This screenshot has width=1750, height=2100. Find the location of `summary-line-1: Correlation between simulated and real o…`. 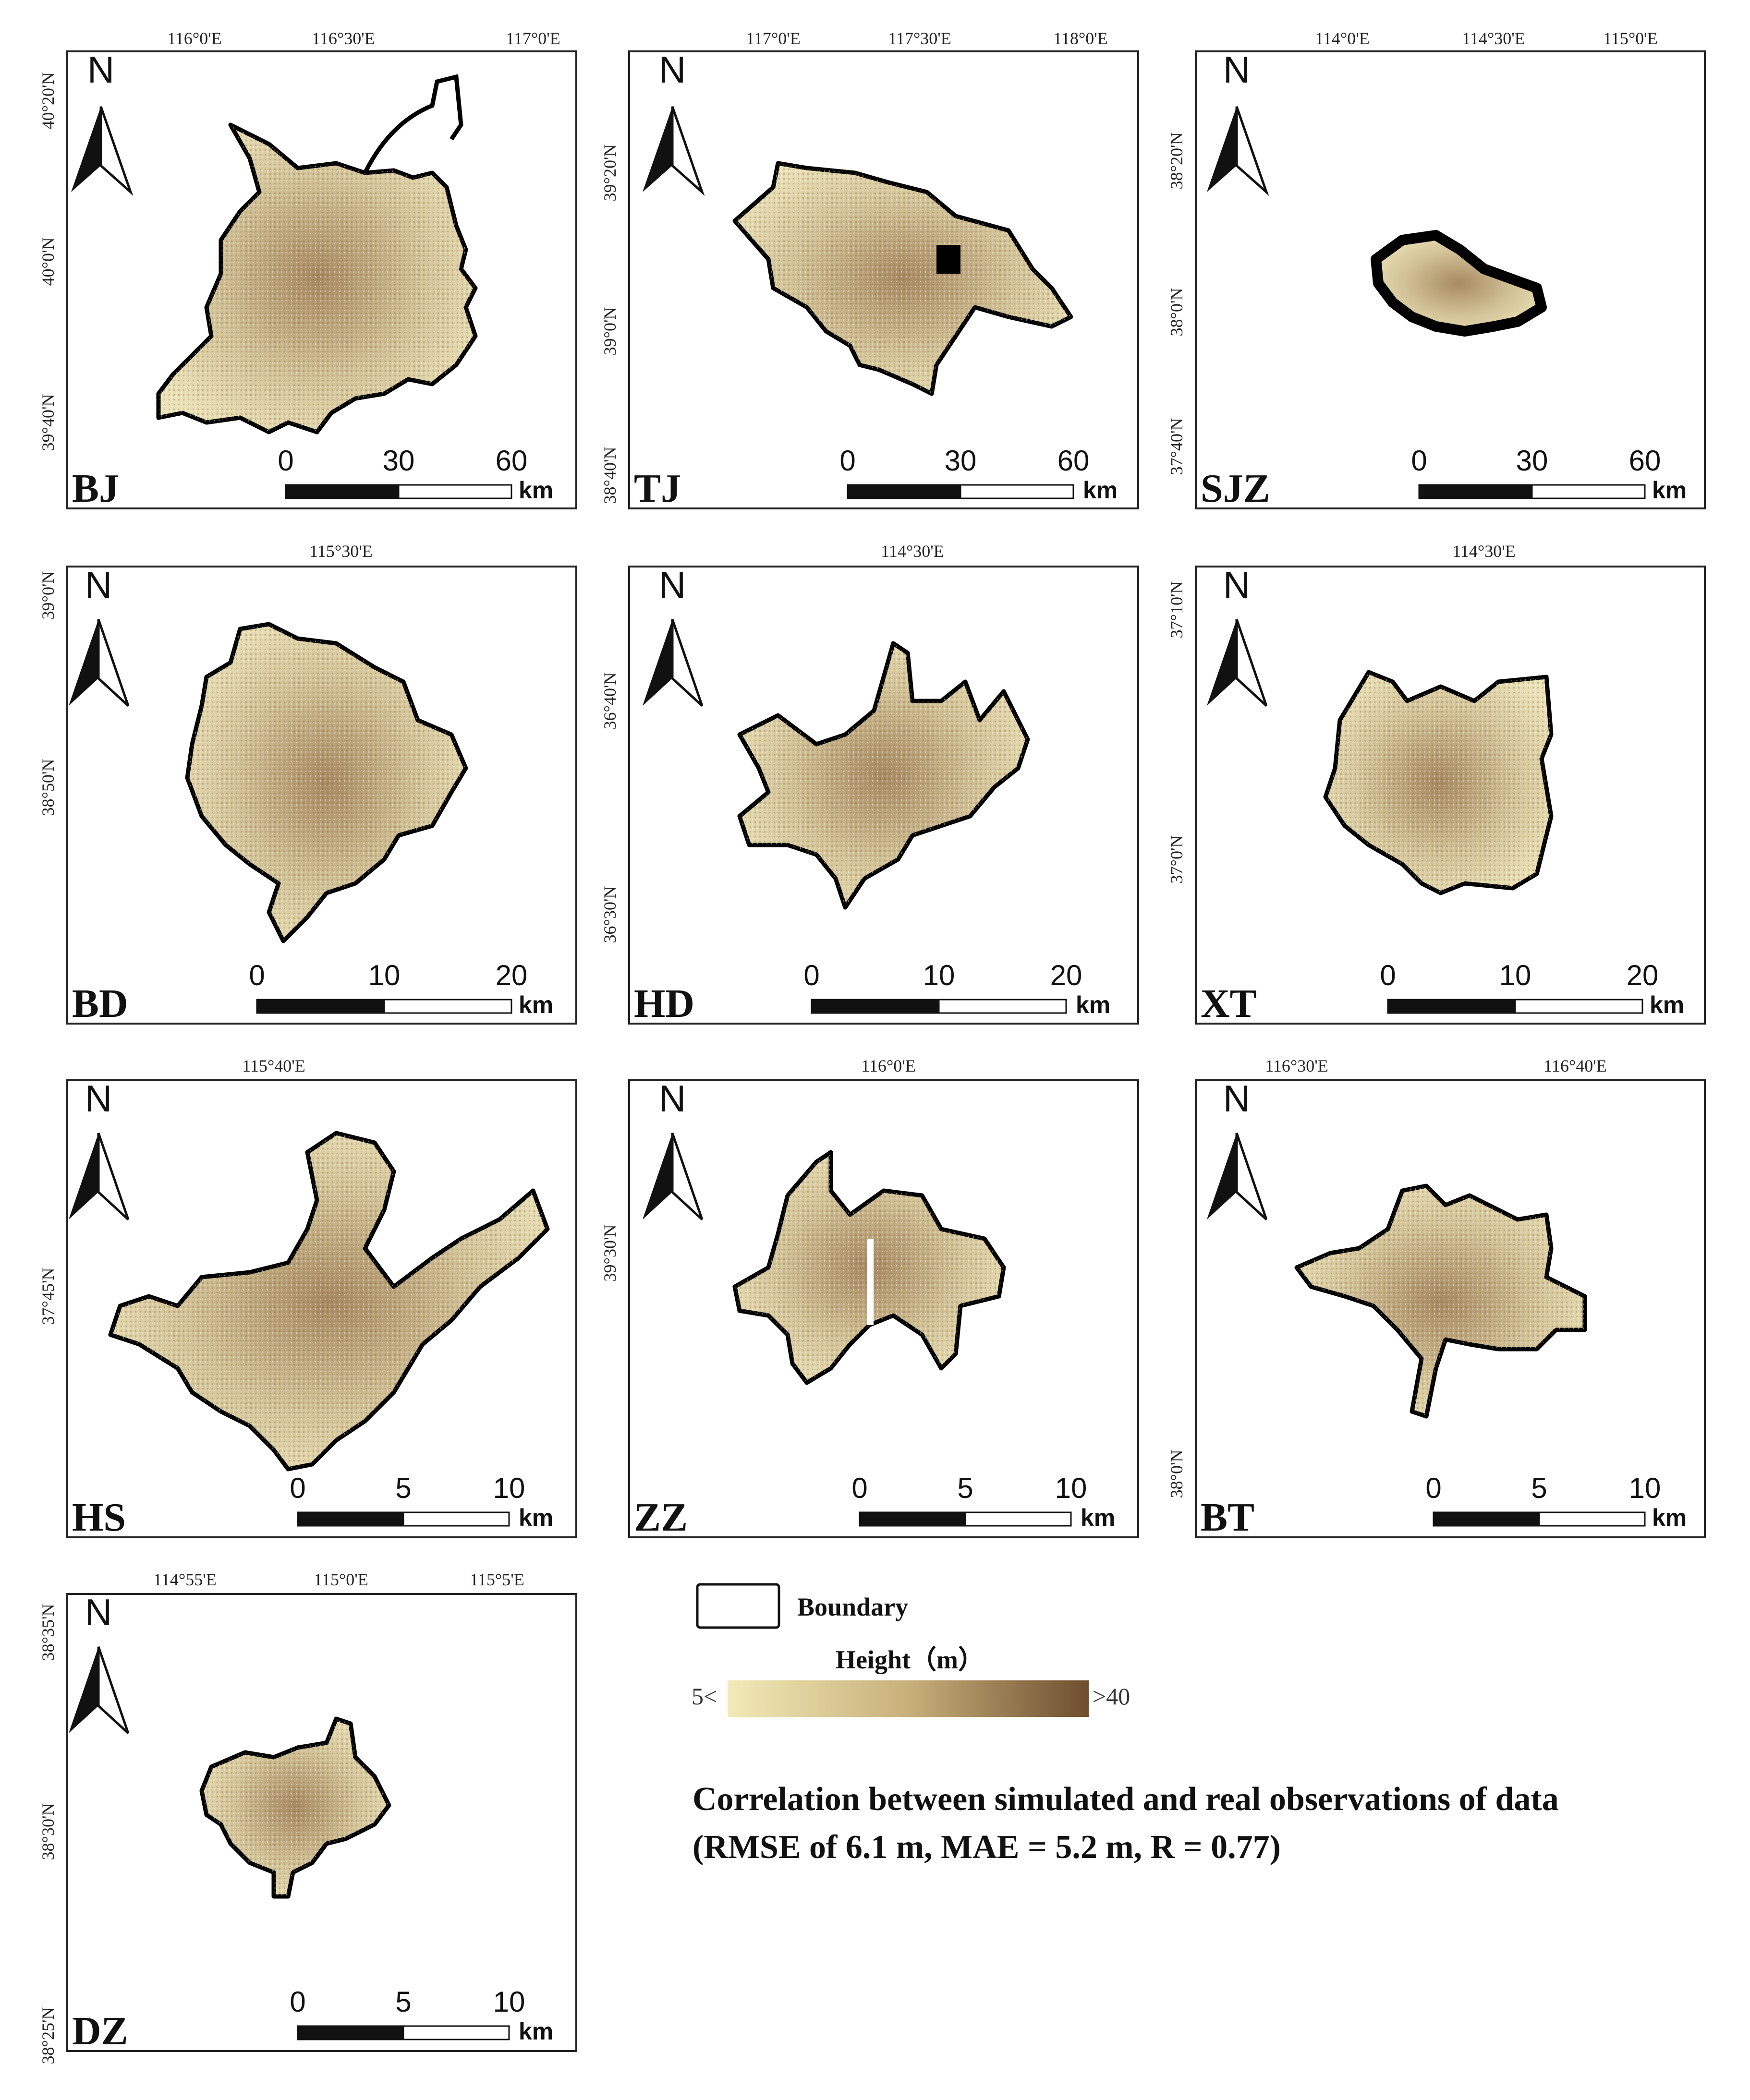

summary-line-1: Correlation between simulated and real o… is located at coordinates (1126, 1799).